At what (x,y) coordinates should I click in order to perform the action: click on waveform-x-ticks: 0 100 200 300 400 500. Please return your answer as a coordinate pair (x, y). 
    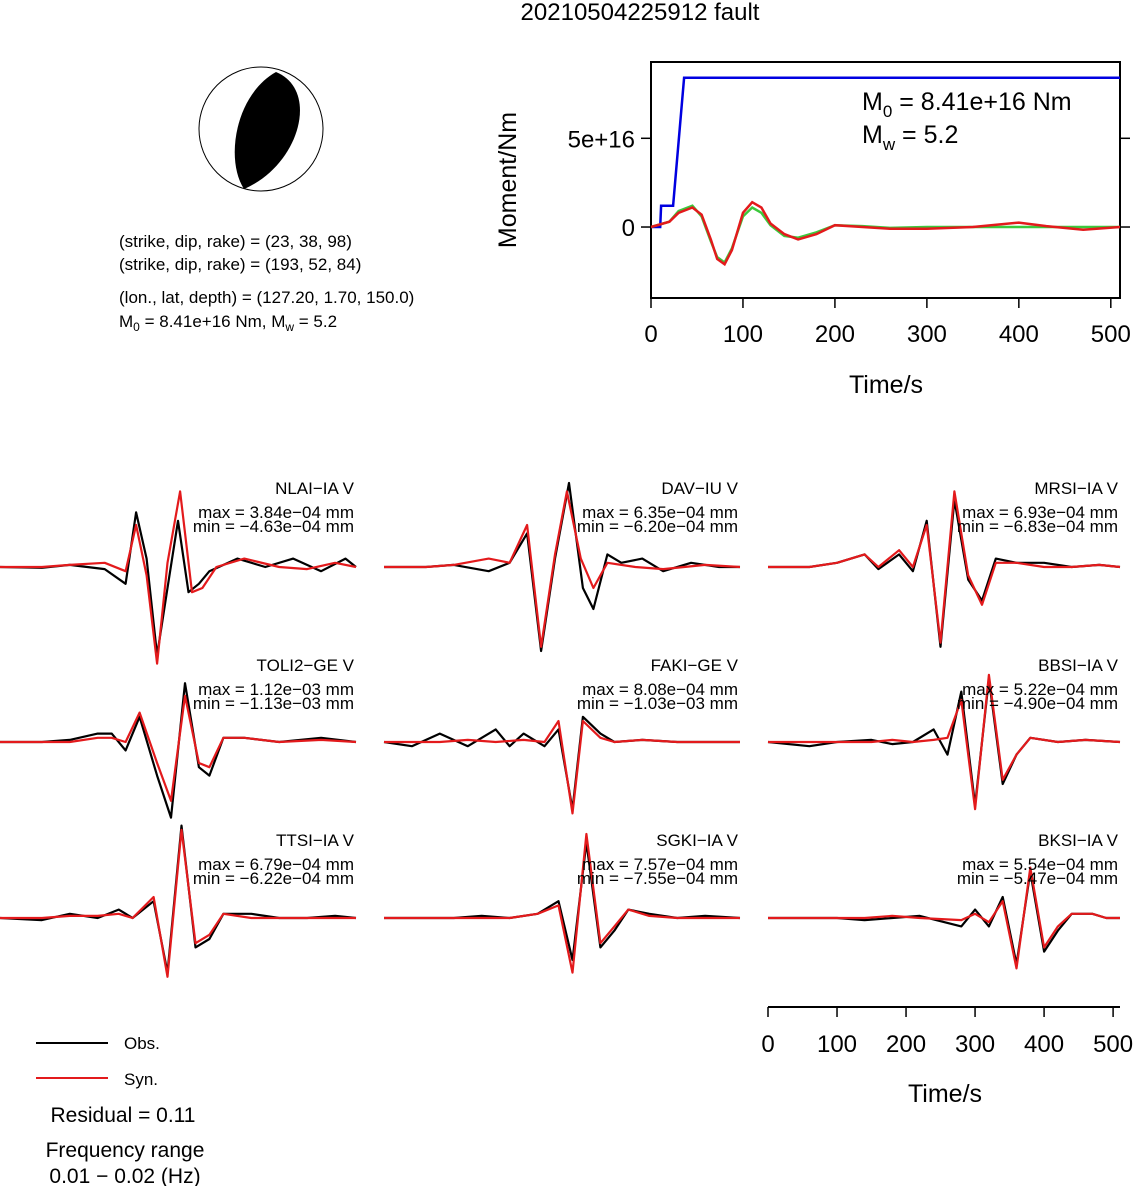
    Looking at the image, I should click on (947, 1032).